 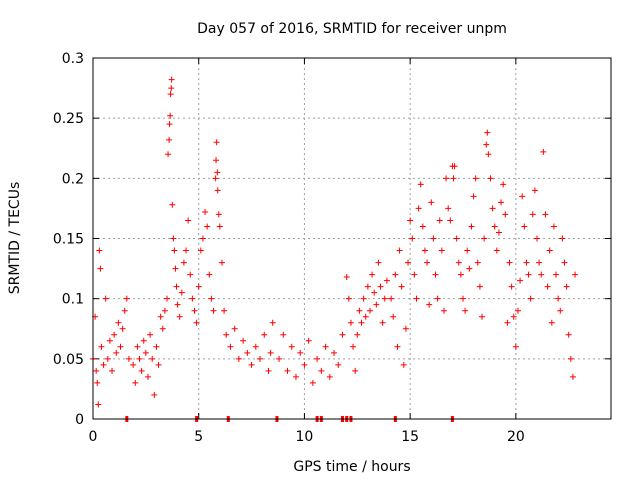 I want to click on x-tick-label: 20, so click(x=516, y=437).